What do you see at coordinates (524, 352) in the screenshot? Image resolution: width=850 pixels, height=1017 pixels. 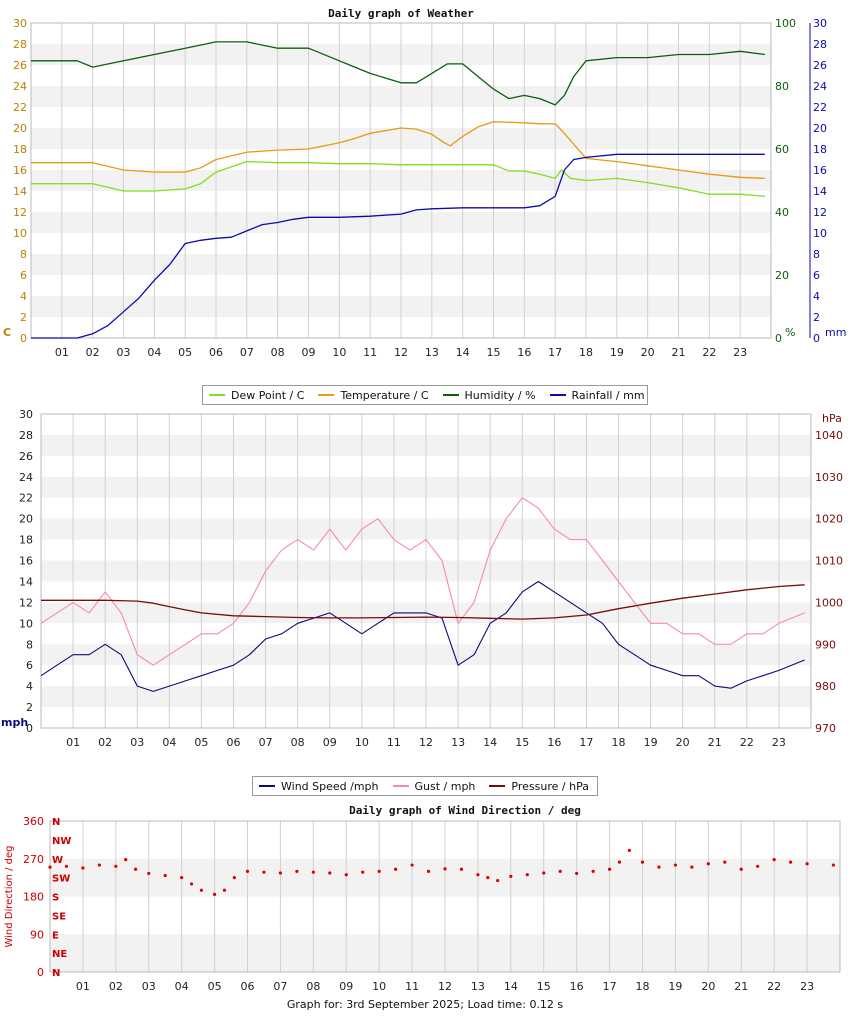 I see `weather-x-tick-label: 16` at bounding box center [524, 352].